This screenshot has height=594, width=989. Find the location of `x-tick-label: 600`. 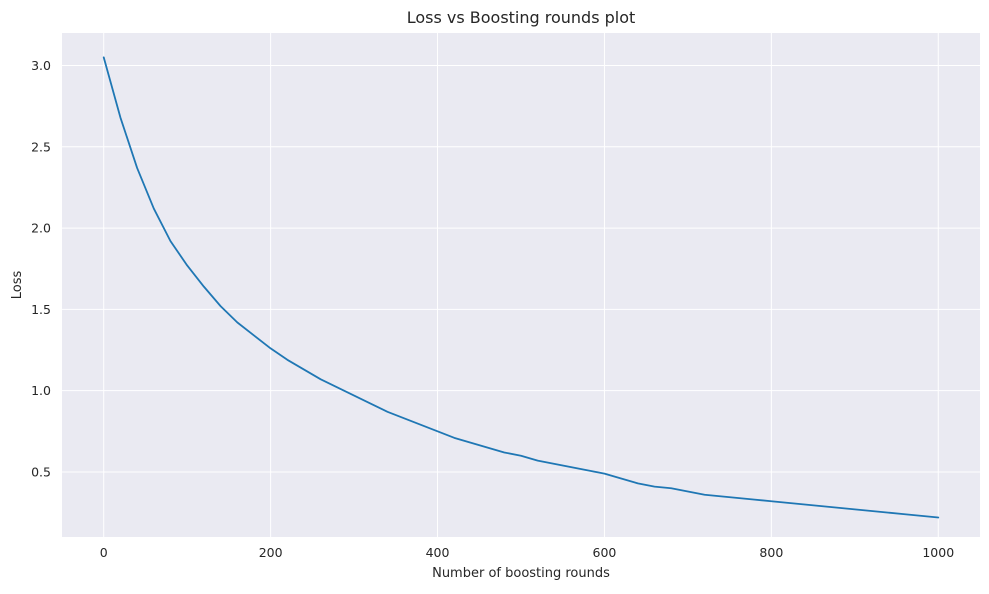

x-tick-label: 600 is located at coordinates (605, 552).